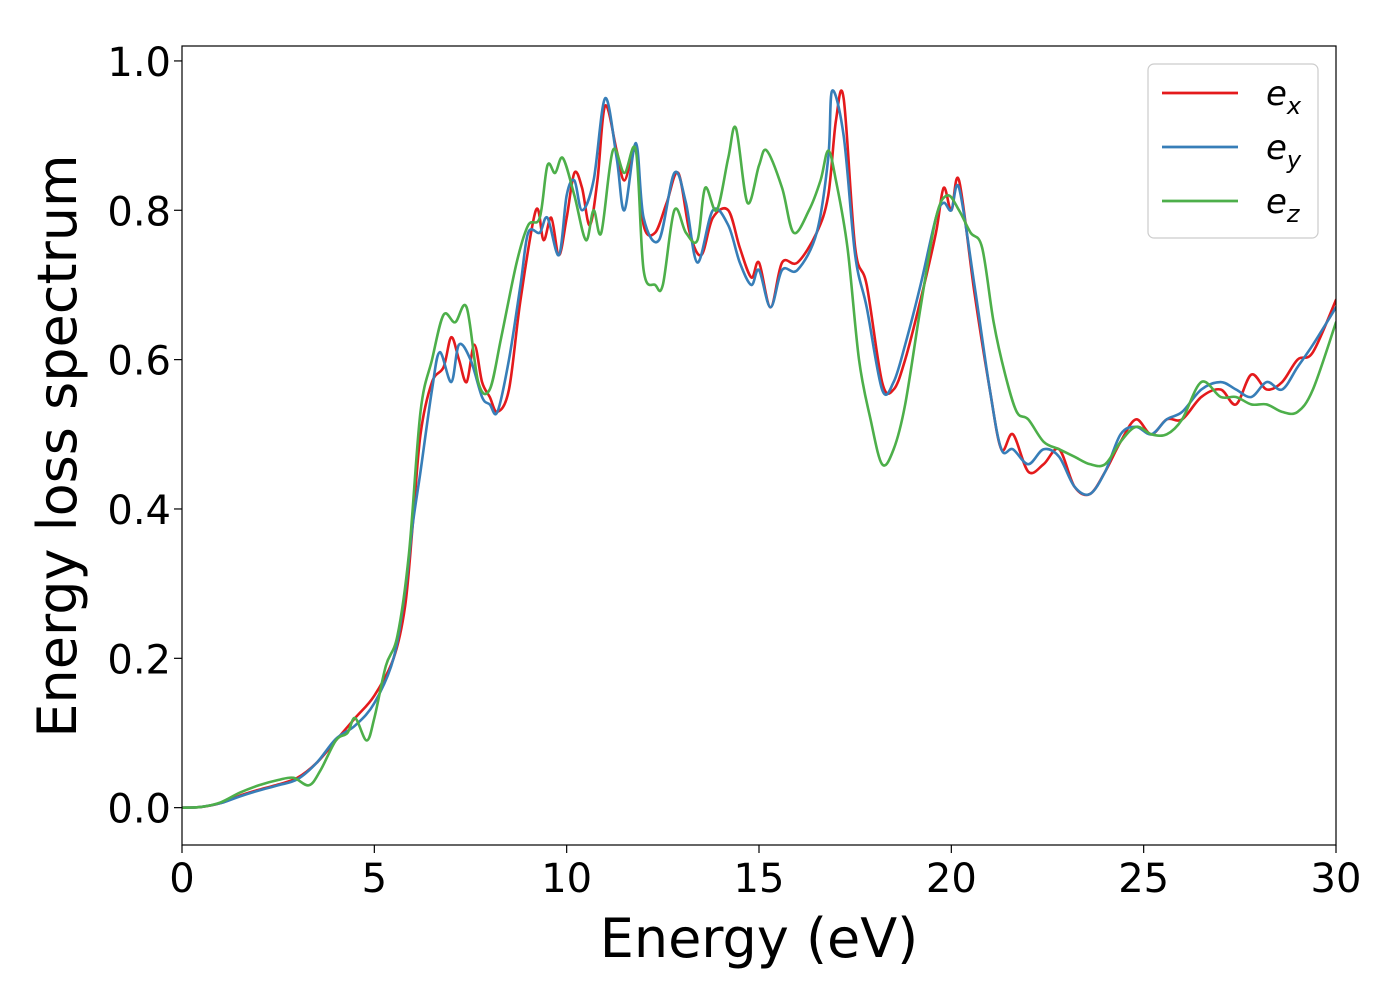 This screenshot has height=1000, width=1400. I want to click on legend-box, so click(1233, 151).